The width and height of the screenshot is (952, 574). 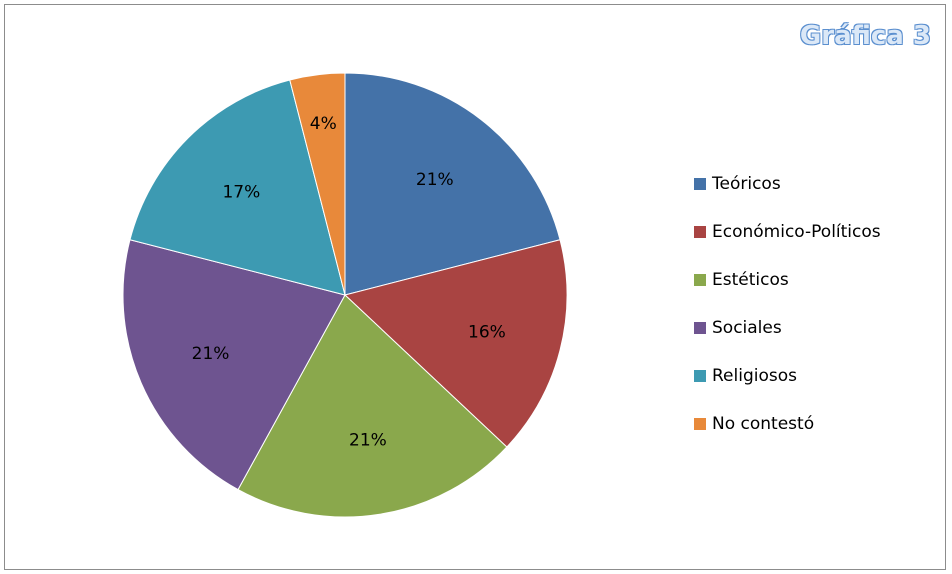 What do you see at coordinates (241, 192) in the screenshot?
I see `data-label-religiosos: 17%` at bounding box center [241, 192].